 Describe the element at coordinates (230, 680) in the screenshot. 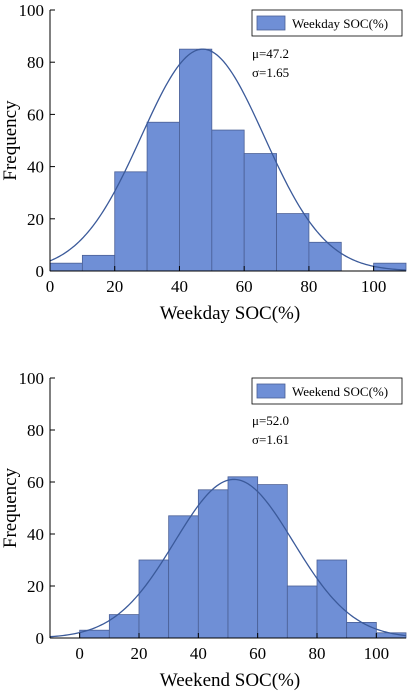

I see `x-axis-title: Weekend SOC(%)` at that location.